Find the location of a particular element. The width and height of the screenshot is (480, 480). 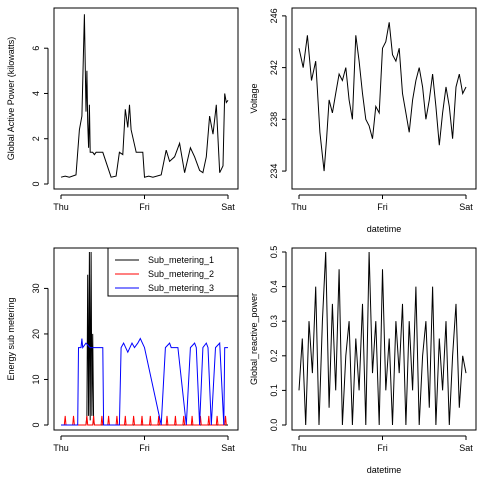

x-tick-label-p1-0: Thu is located at coordinates (61, 207).